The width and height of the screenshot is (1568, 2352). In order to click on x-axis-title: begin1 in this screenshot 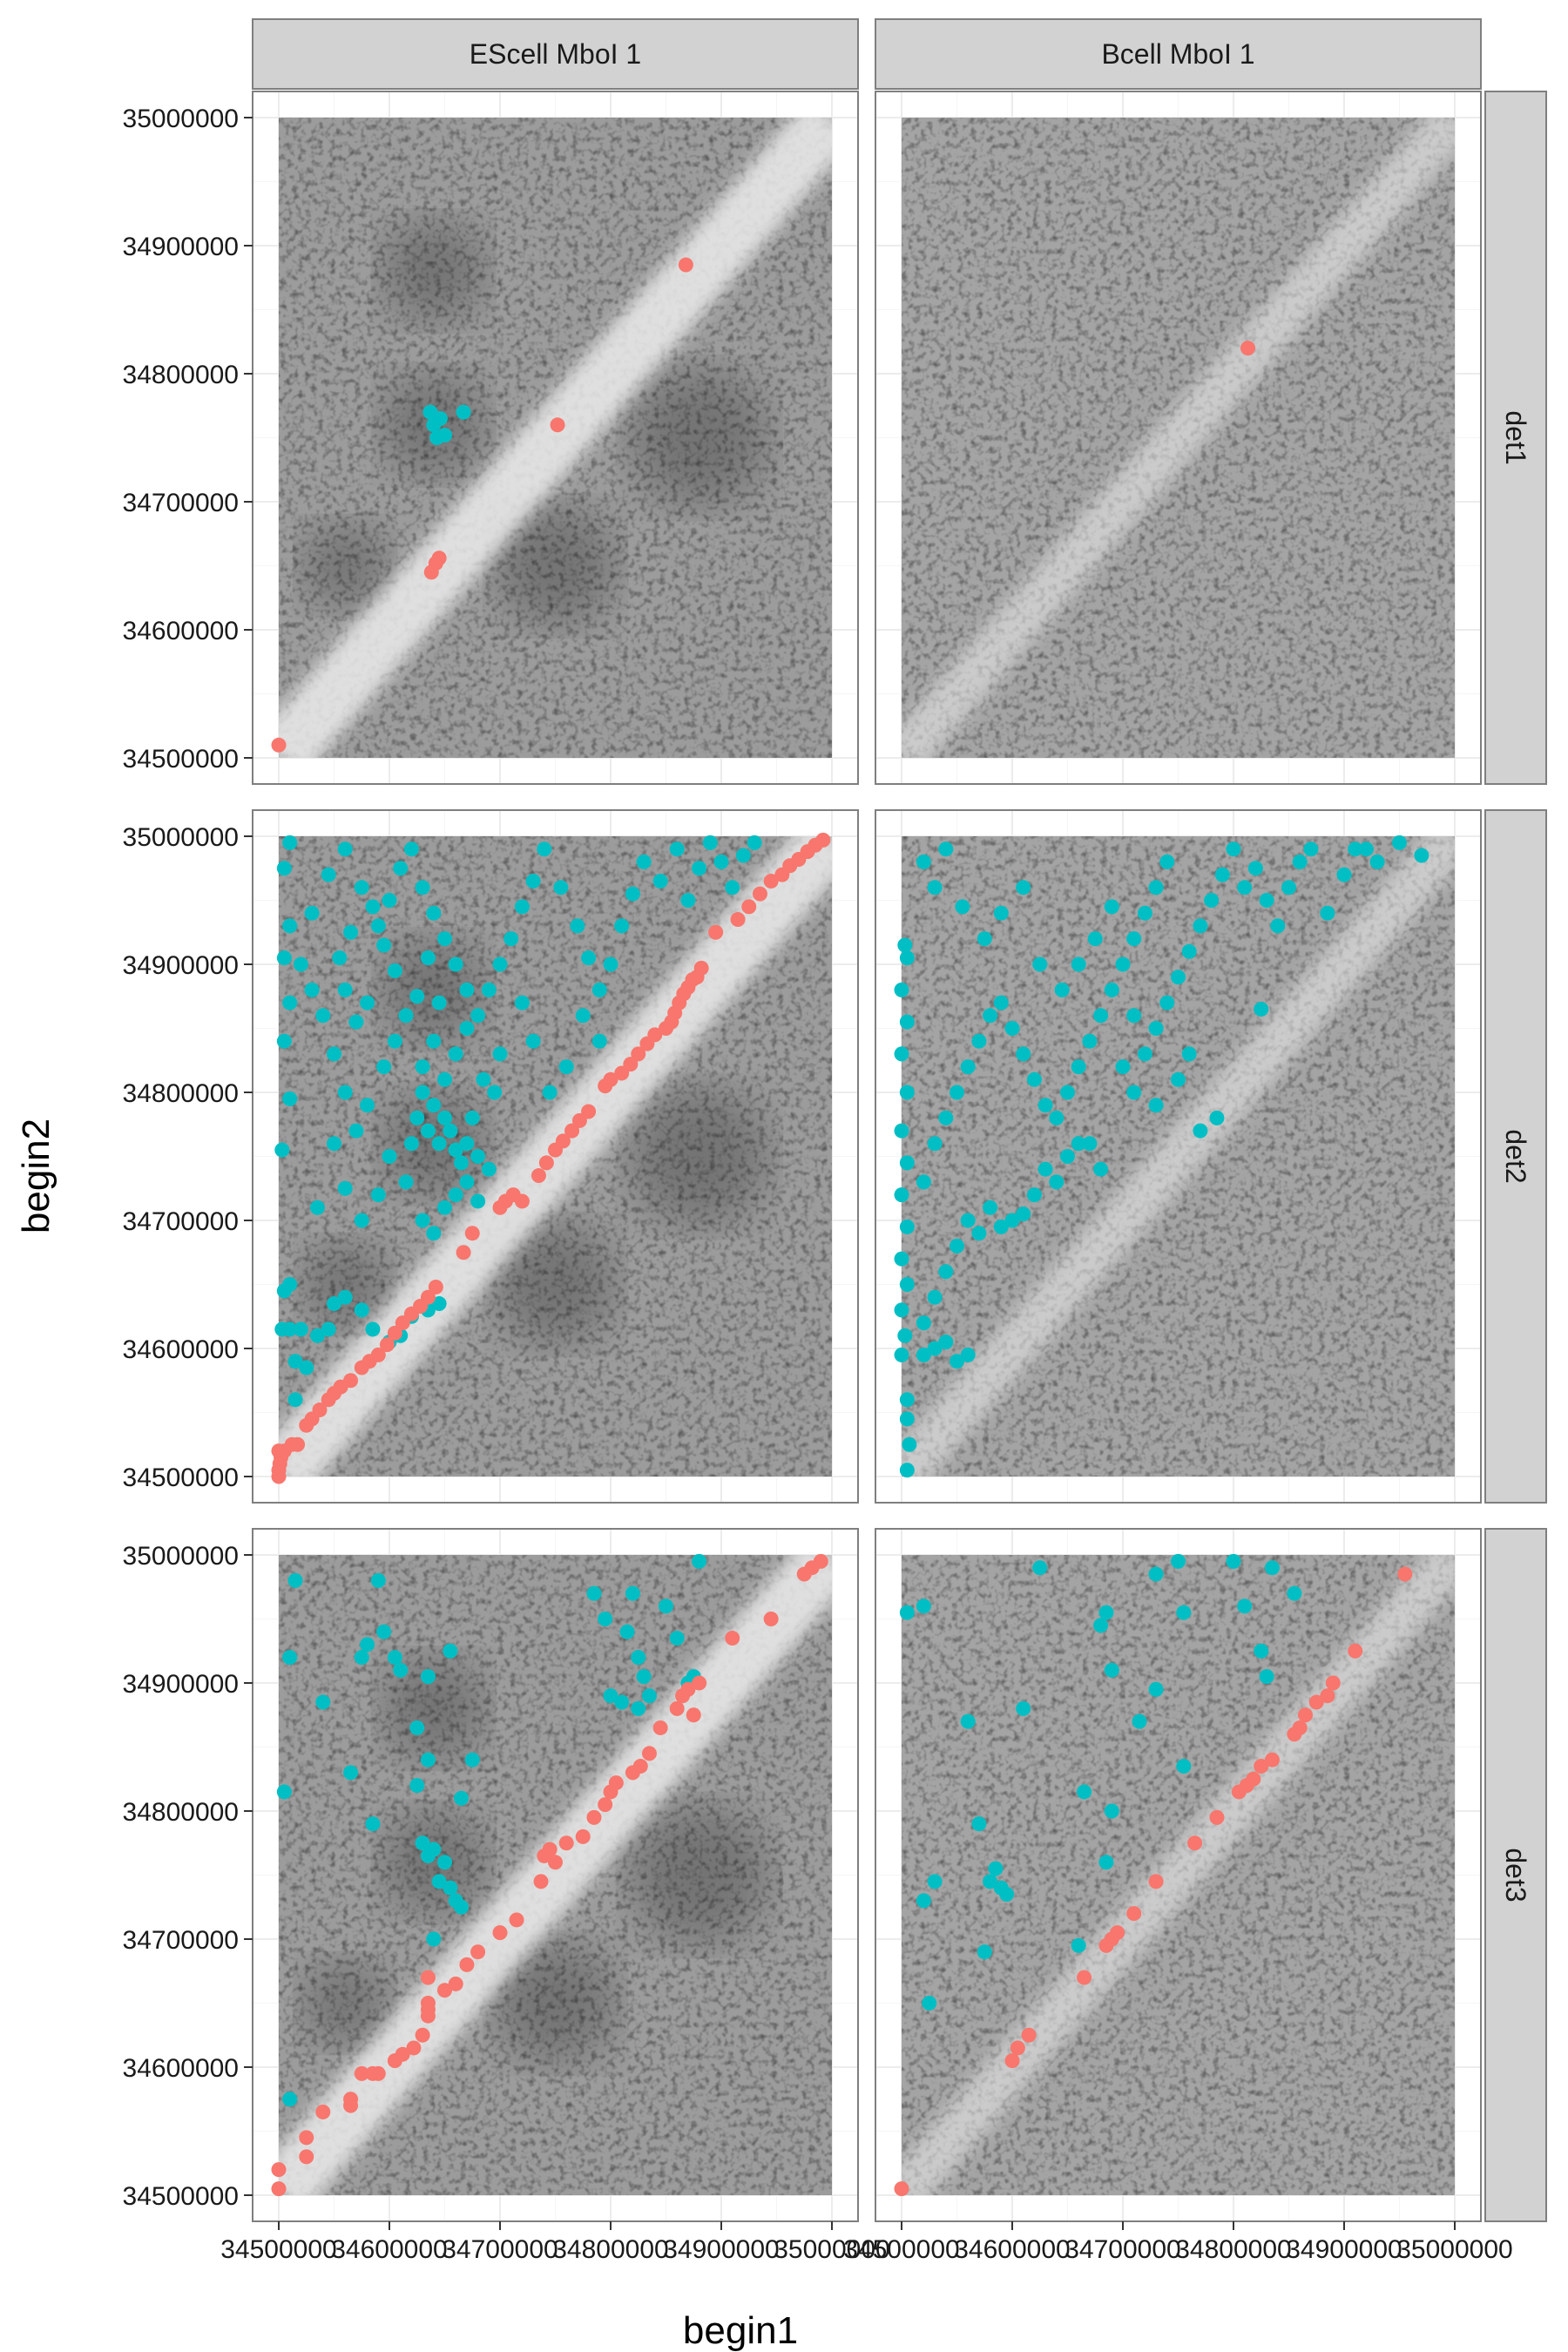, I will do `click(741, 2330)`.